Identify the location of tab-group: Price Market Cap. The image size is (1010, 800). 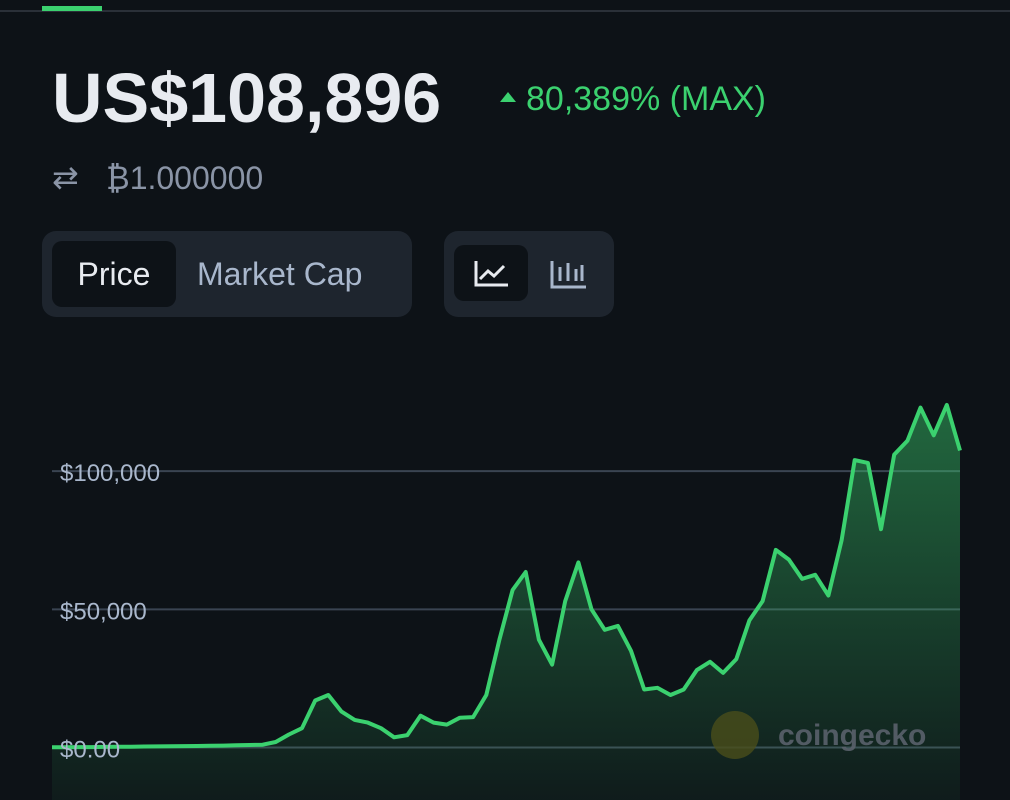
(227, 274).